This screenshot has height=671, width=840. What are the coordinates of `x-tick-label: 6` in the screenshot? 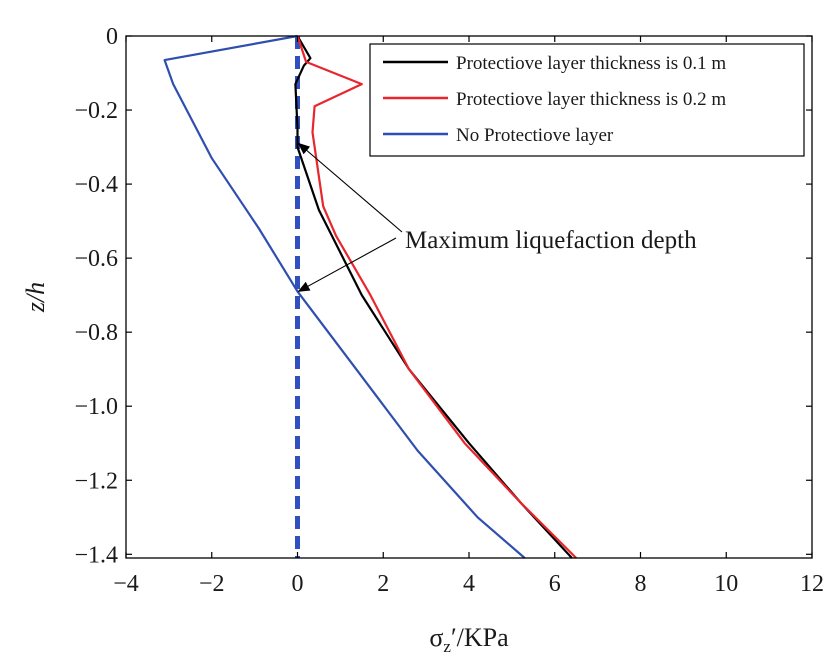 It's located at (555, 584).